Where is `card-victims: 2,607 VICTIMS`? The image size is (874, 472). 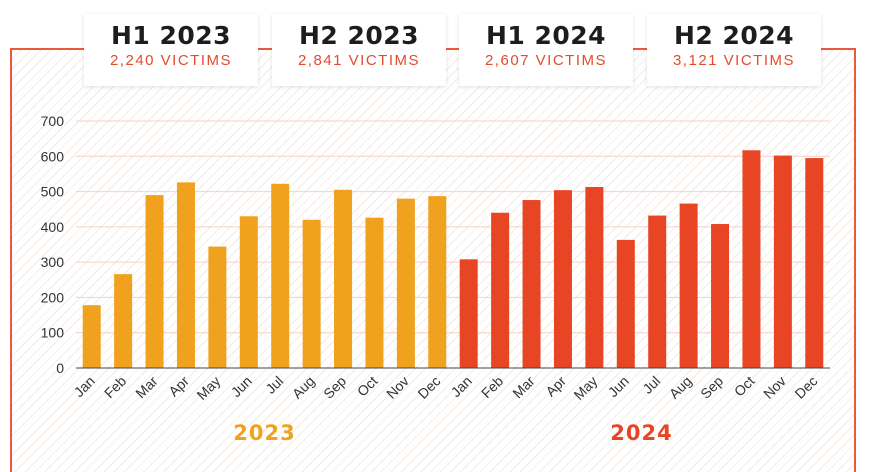 card-victims: 2,607 VICTIMS is located at coordinates (546, 60).